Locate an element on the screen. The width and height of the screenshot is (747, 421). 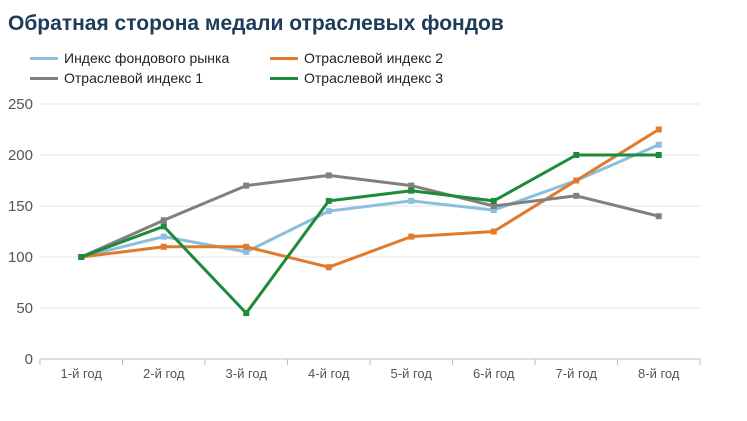
legend-item-stock-index: Индекс фондового рынка is located at coordinates (129, 58).